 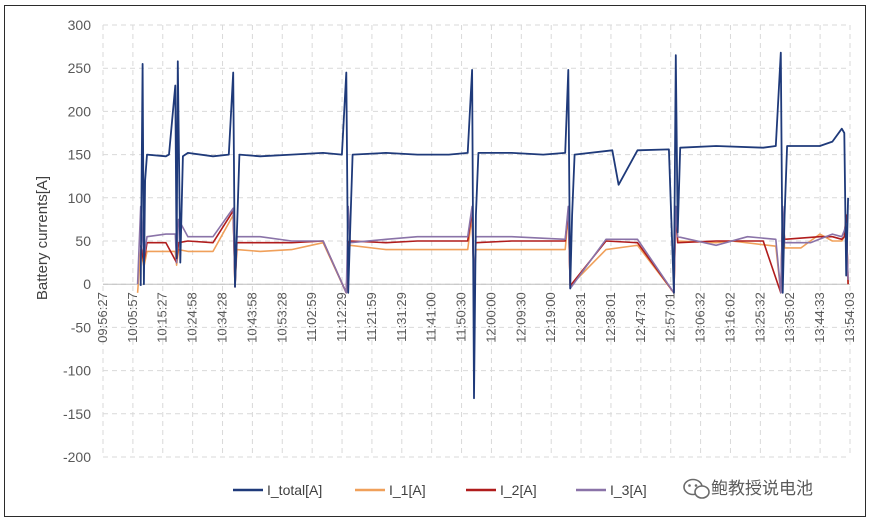 What do you see at coordinates (132, 317) in the screenshot?
I see `x-tick-label: 10:05:57` at bounding box center [132, 317].